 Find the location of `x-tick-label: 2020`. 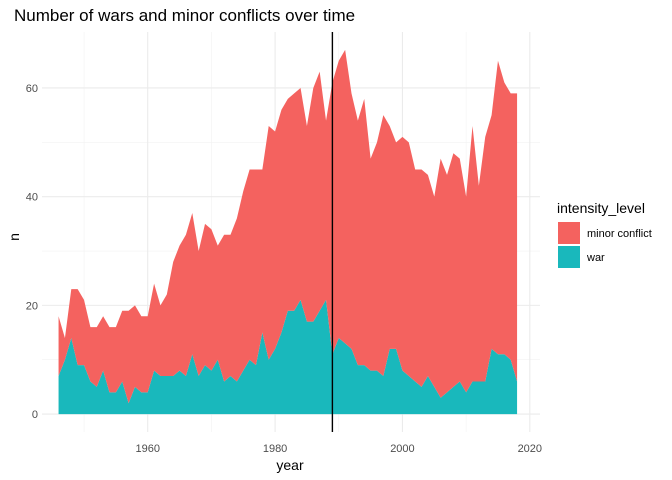

x-tick-label: 2020 is located at coordinates (530, 449).